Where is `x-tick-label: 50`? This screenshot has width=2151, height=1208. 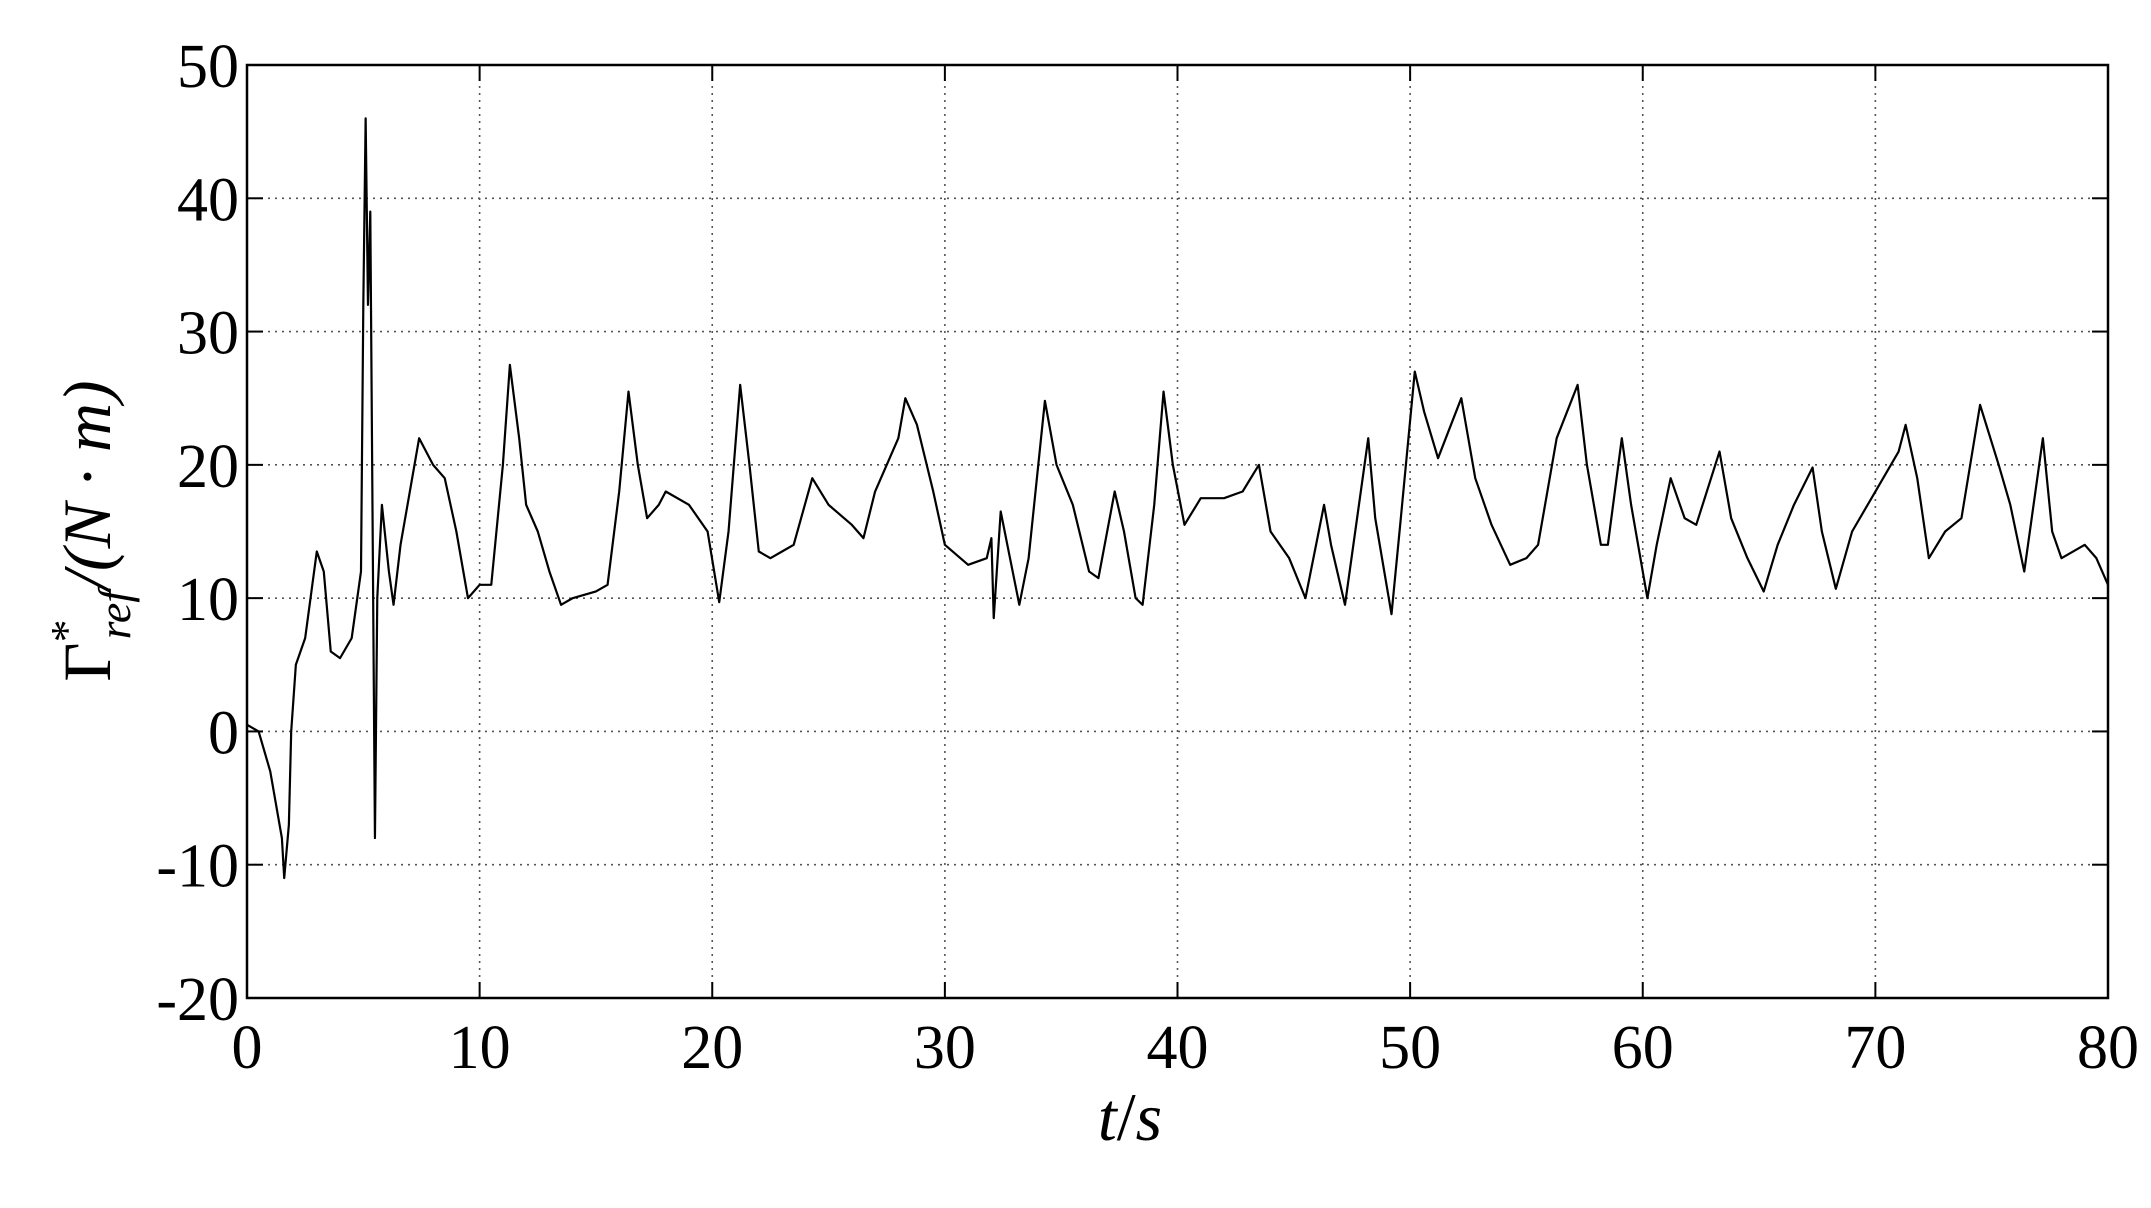 x-tick-label: 50 is located at coordinates (1410, 1048).